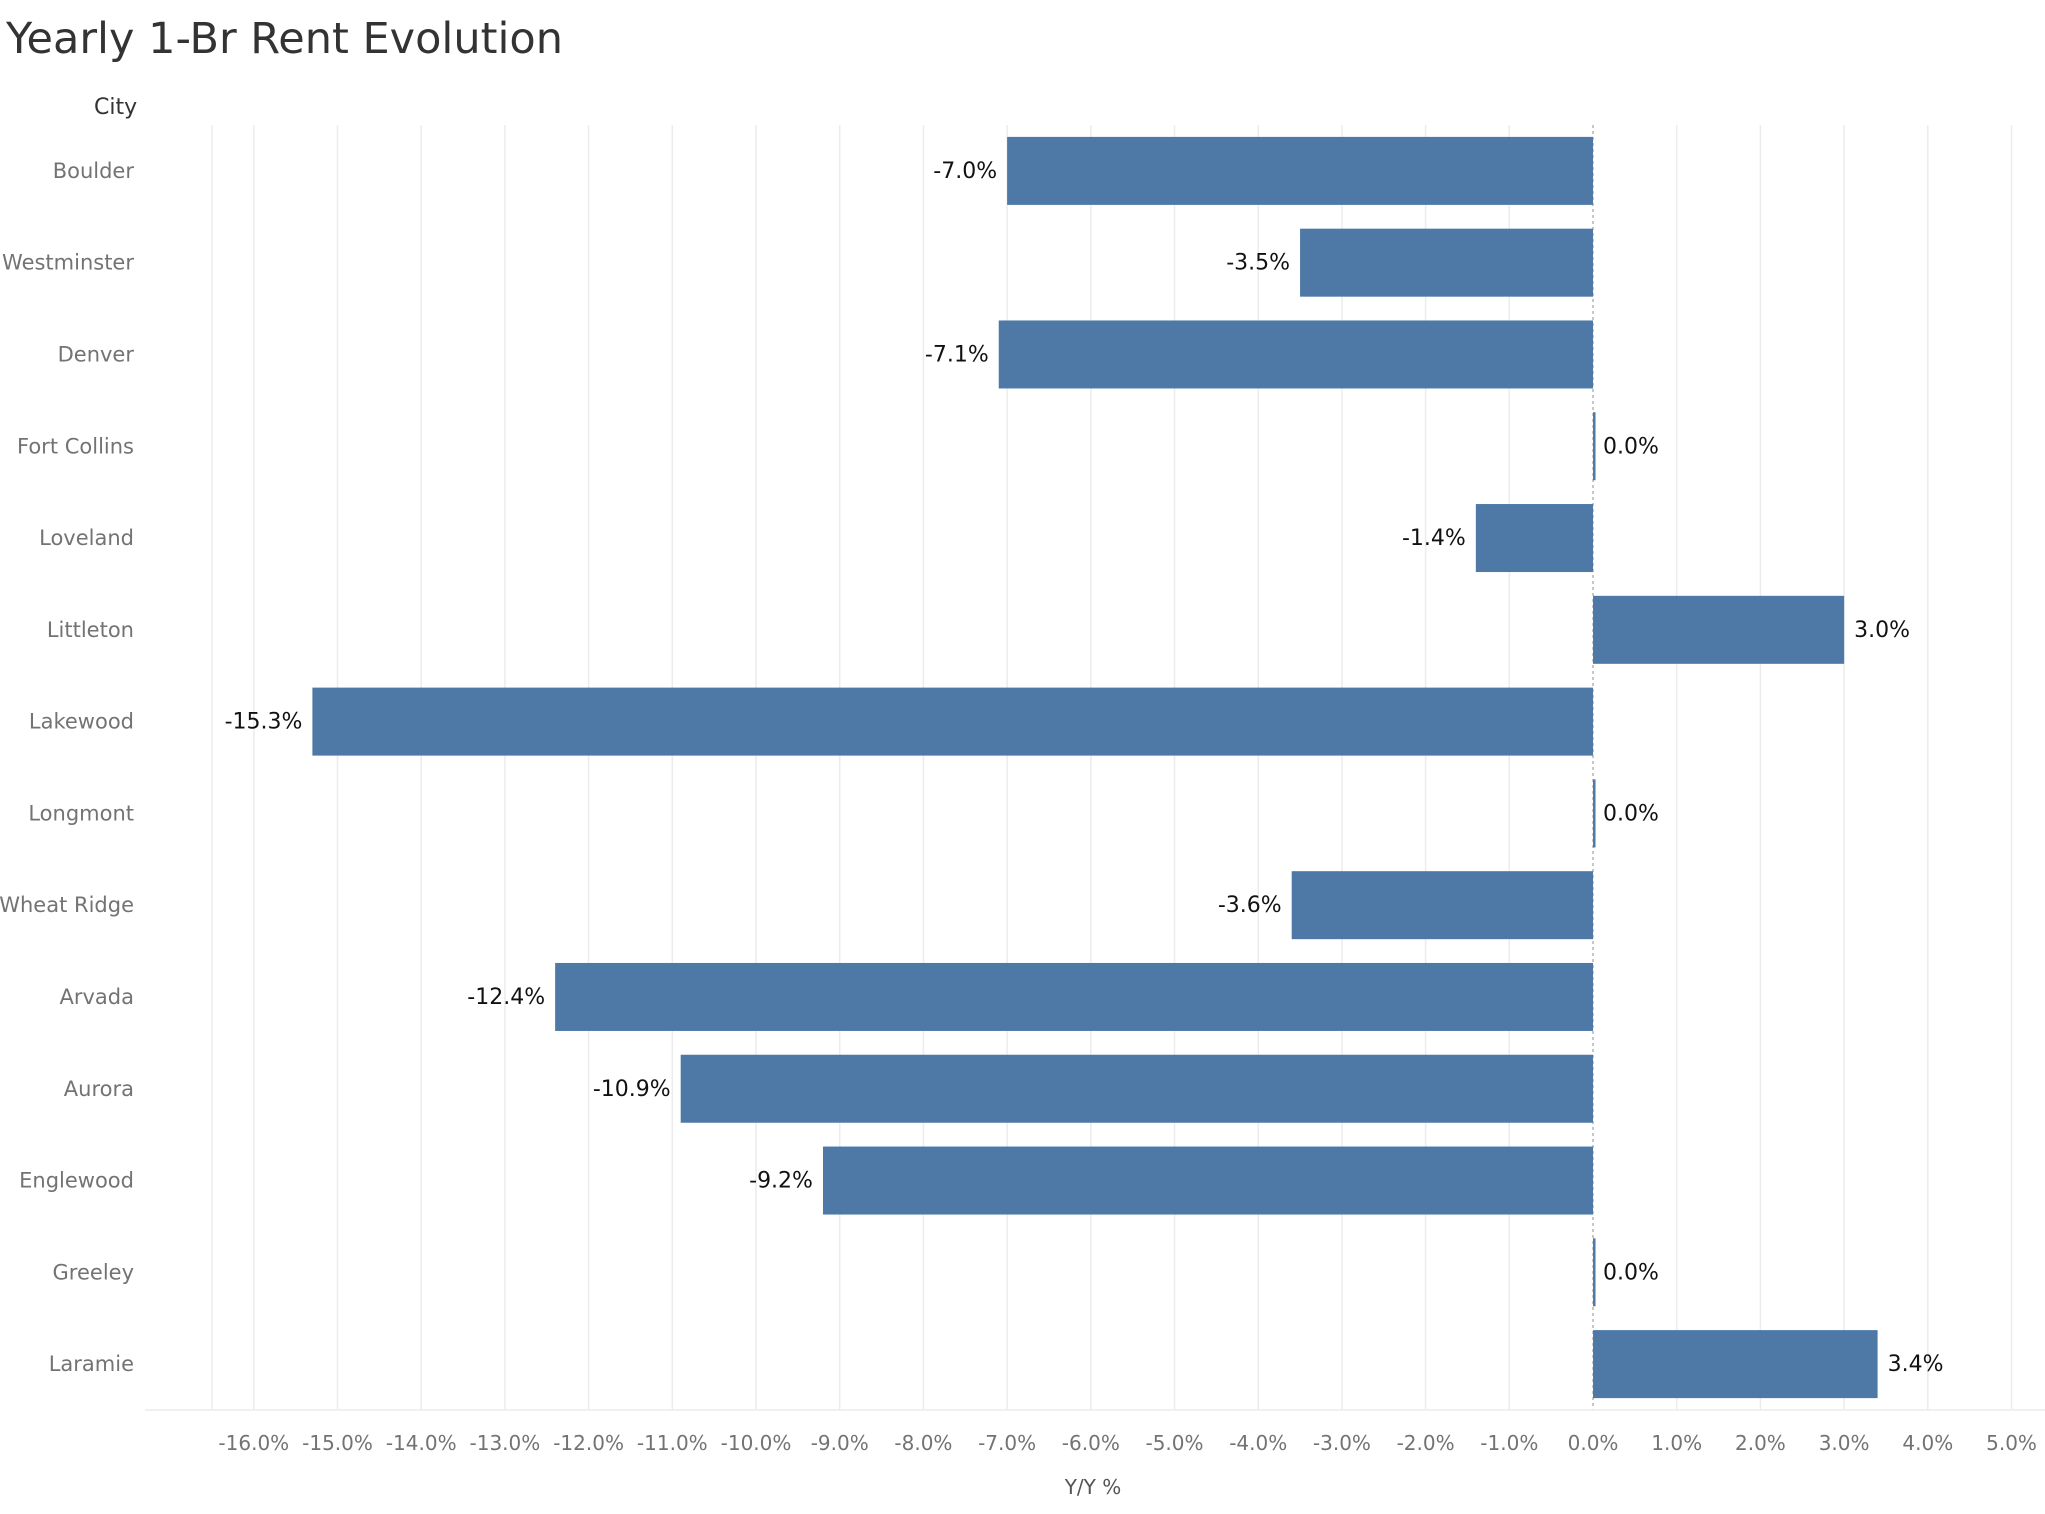 The image size is (2045, 1514). Describe the element at coordinates (756, 1443) in the screenshot. I see `x-tick-label: -10.0%` at that location.